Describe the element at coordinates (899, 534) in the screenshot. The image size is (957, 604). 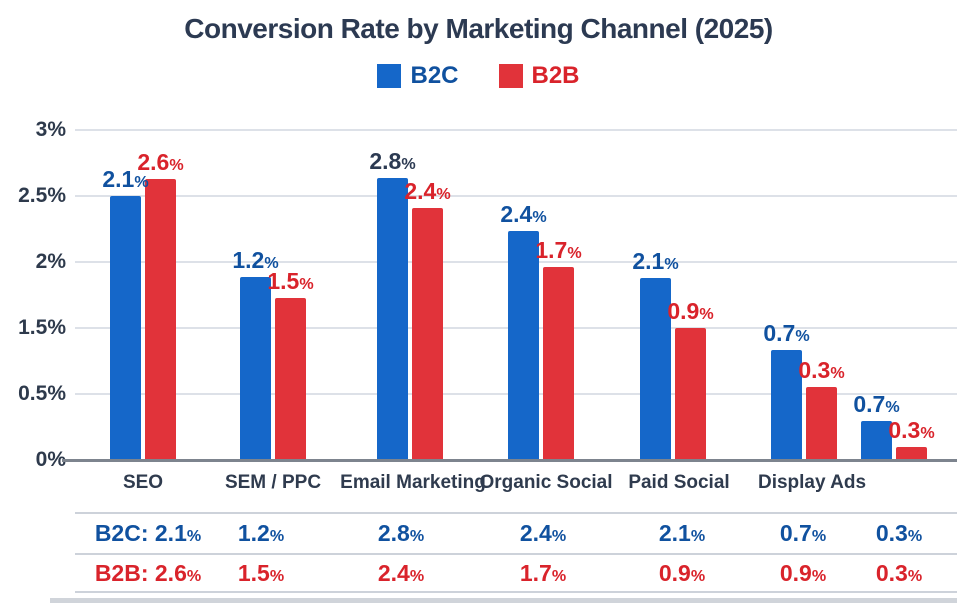
I see `table-cell-b2c-6: 0.3%` at that location.